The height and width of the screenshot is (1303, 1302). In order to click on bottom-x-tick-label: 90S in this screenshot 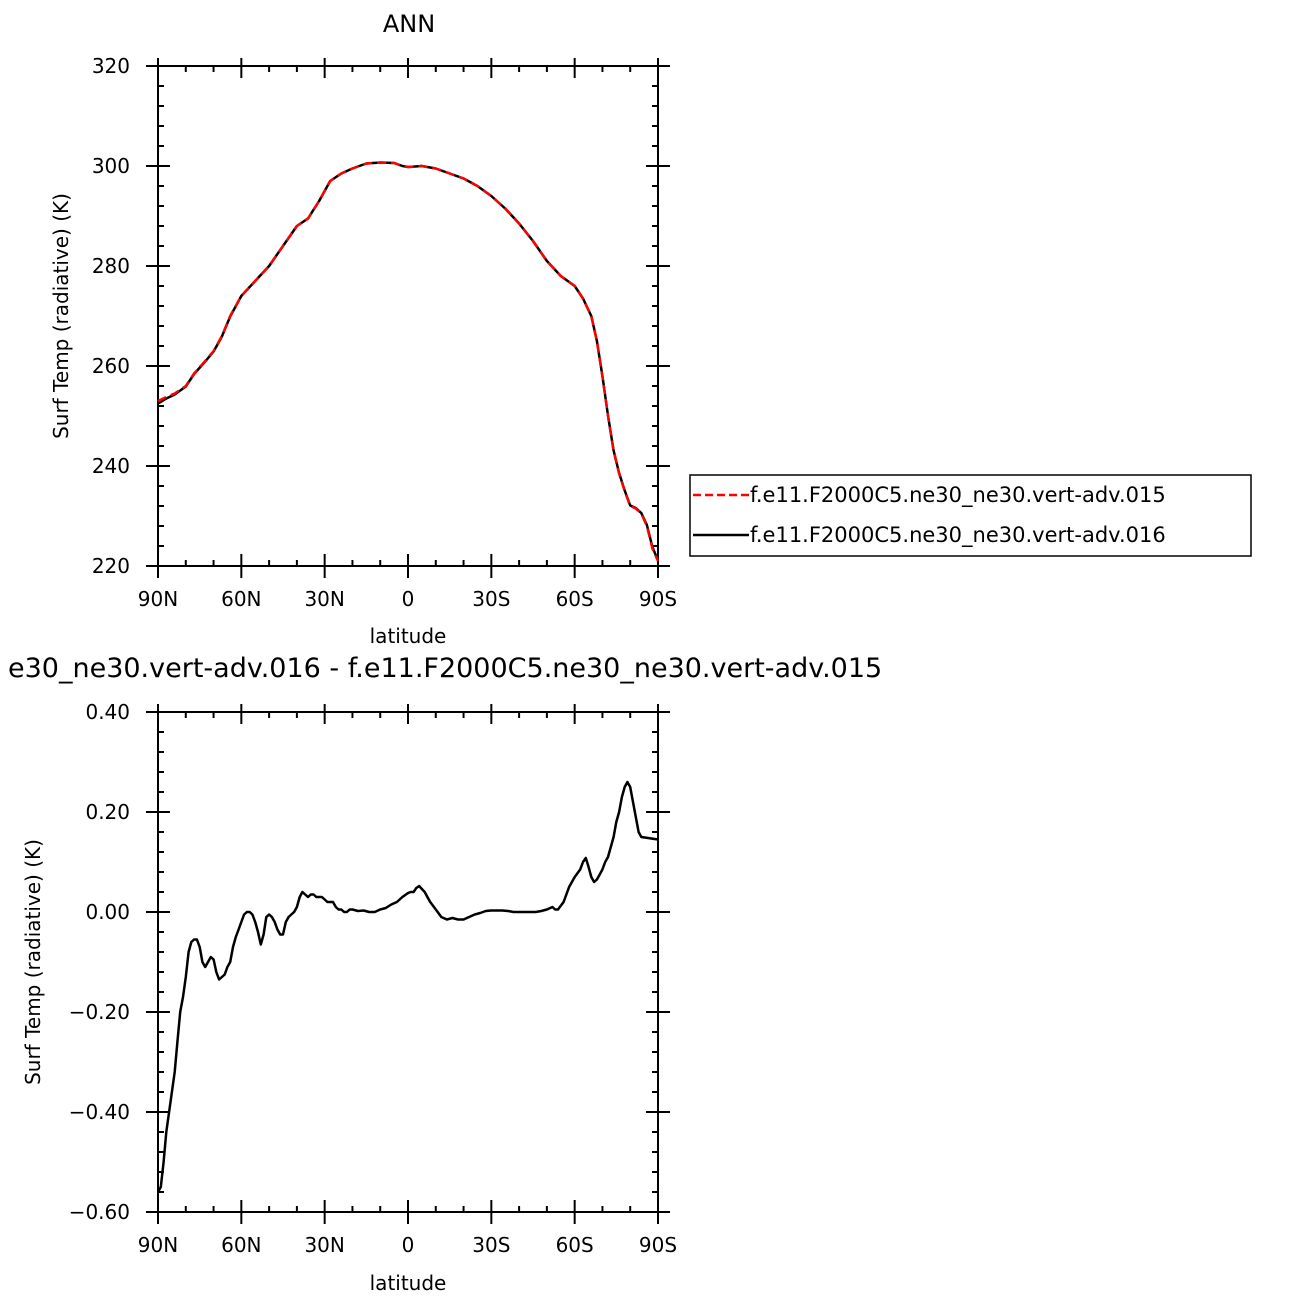, I will do `click(658, 1245)`.